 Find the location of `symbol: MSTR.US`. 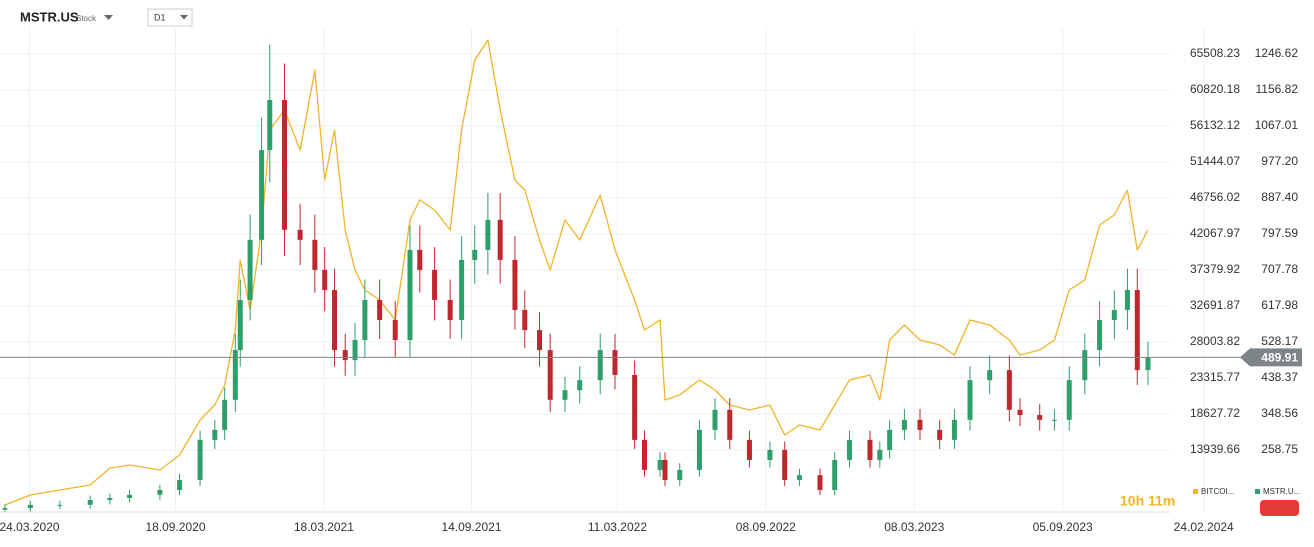

symbol: MSTR.US is located at coordinates (49, 16).